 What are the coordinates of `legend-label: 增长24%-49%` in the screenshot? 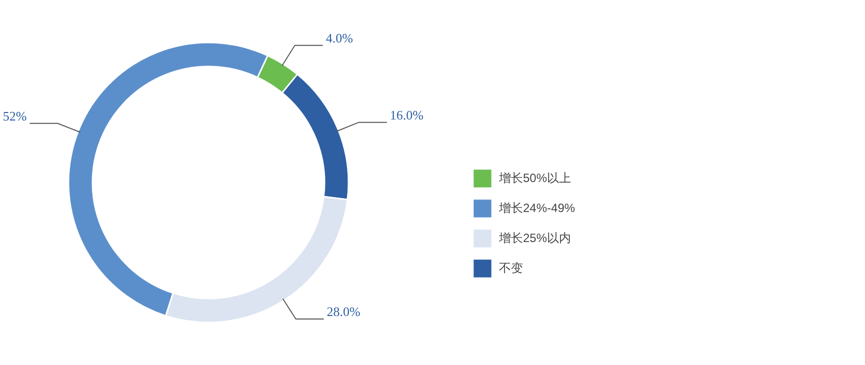 It's located at (537, 208).